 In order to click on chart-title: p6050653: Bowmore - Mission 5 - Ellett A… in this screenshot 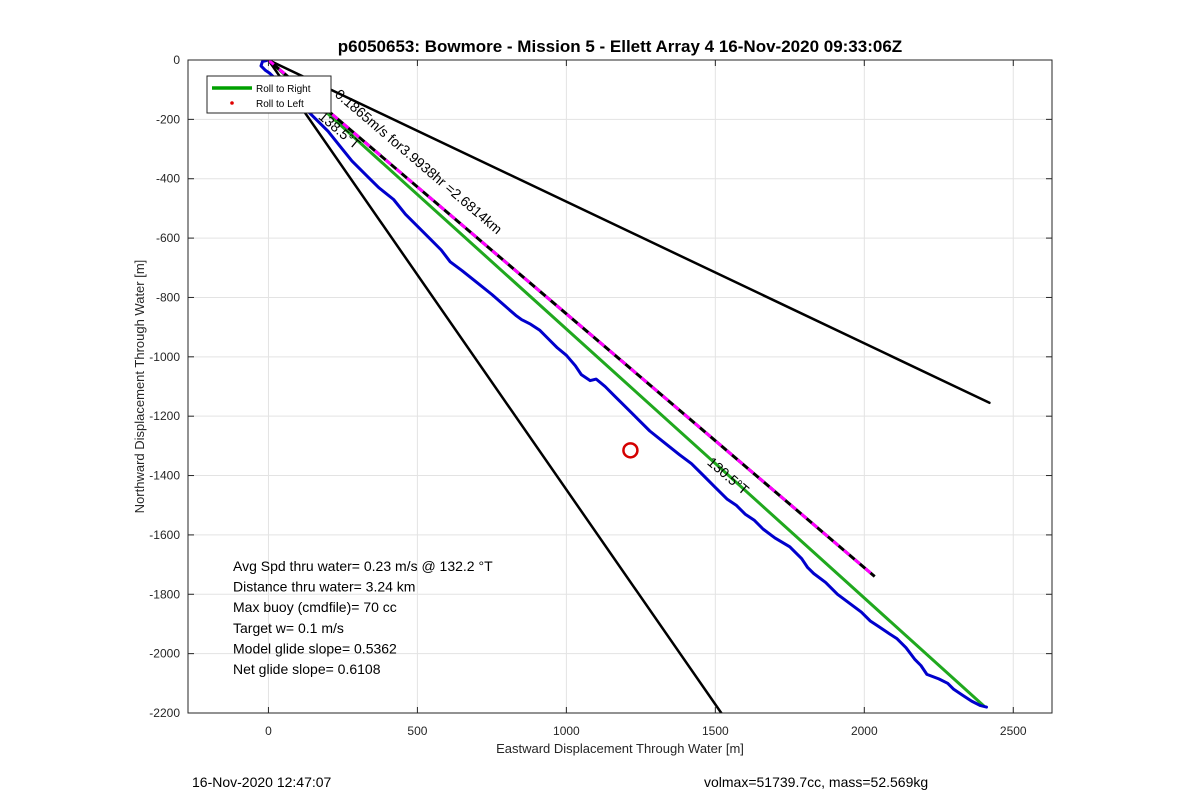, I will do `click(620, 46)`.